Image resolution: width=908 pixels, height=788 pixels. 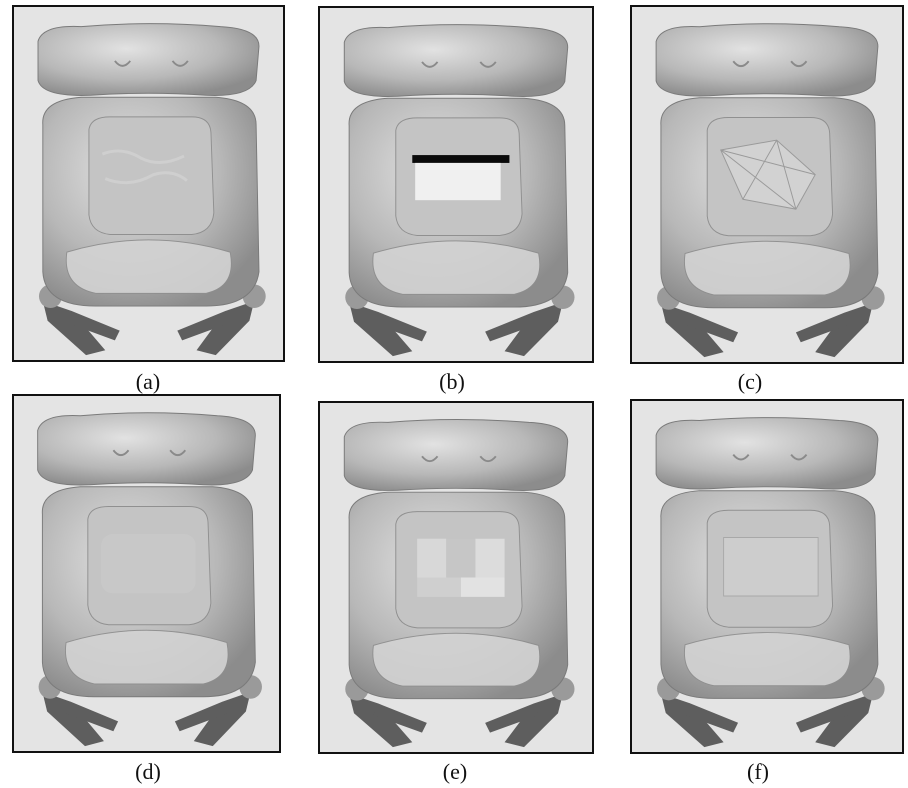 I want to click on missing-region-fill, so click(x=458, y=181).